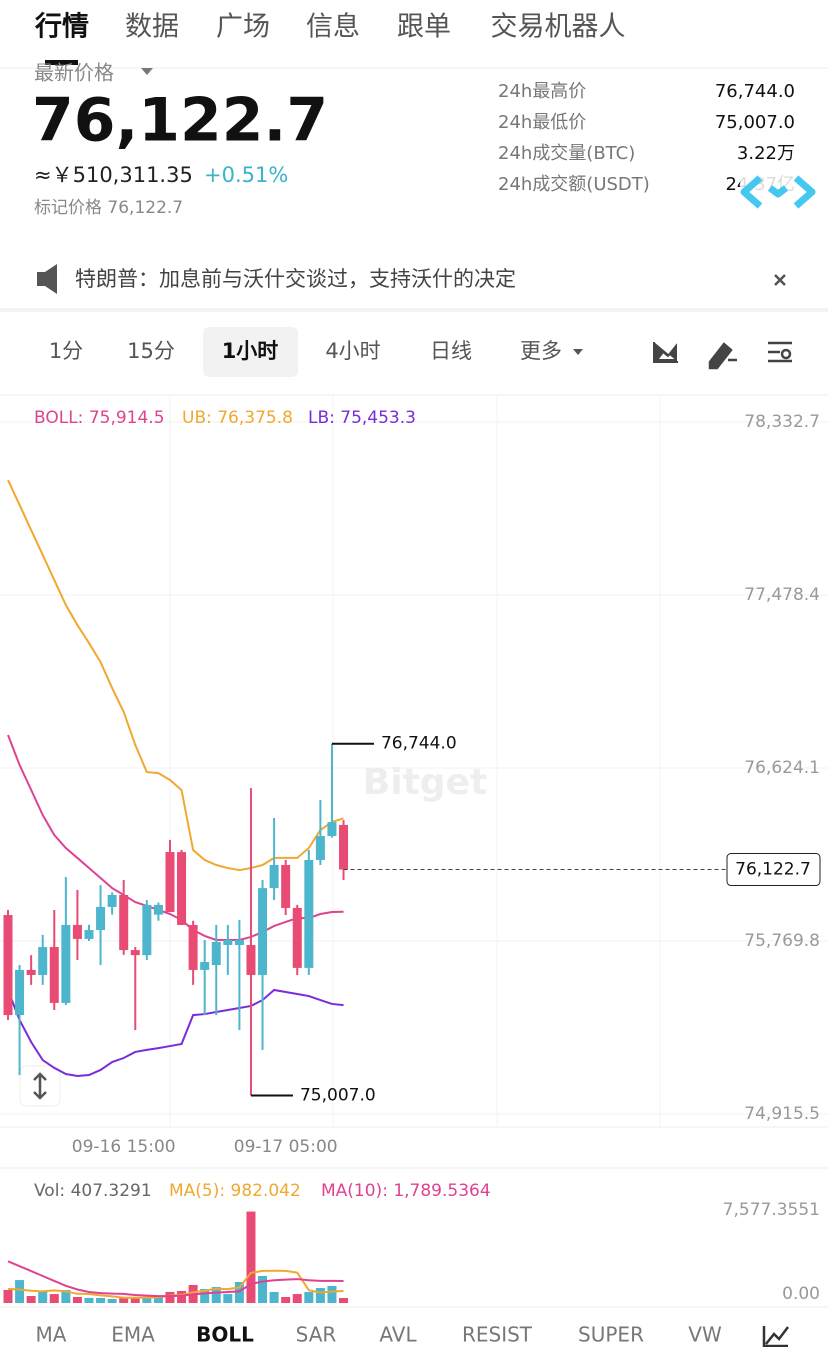 Image resolution: width=828 pixels, height=1347 pixels. I want to click on stat-label: 24h成交额(USDT), so click(574, 184).